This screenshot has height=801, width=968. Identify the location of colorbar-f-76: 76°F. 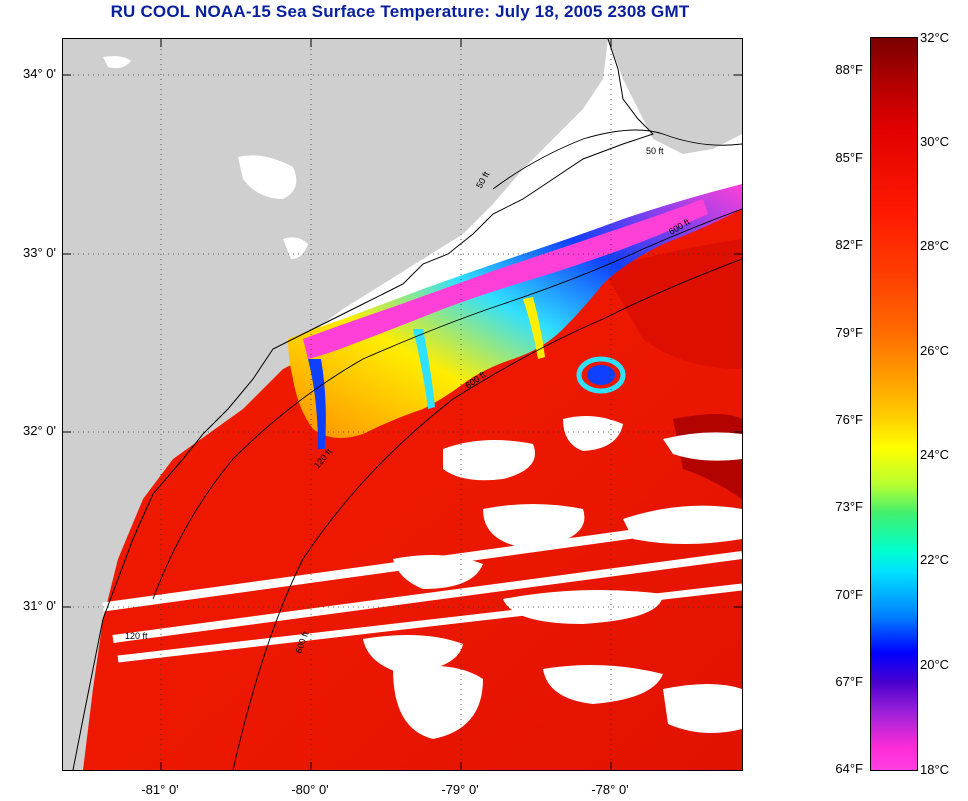
(849, 419).